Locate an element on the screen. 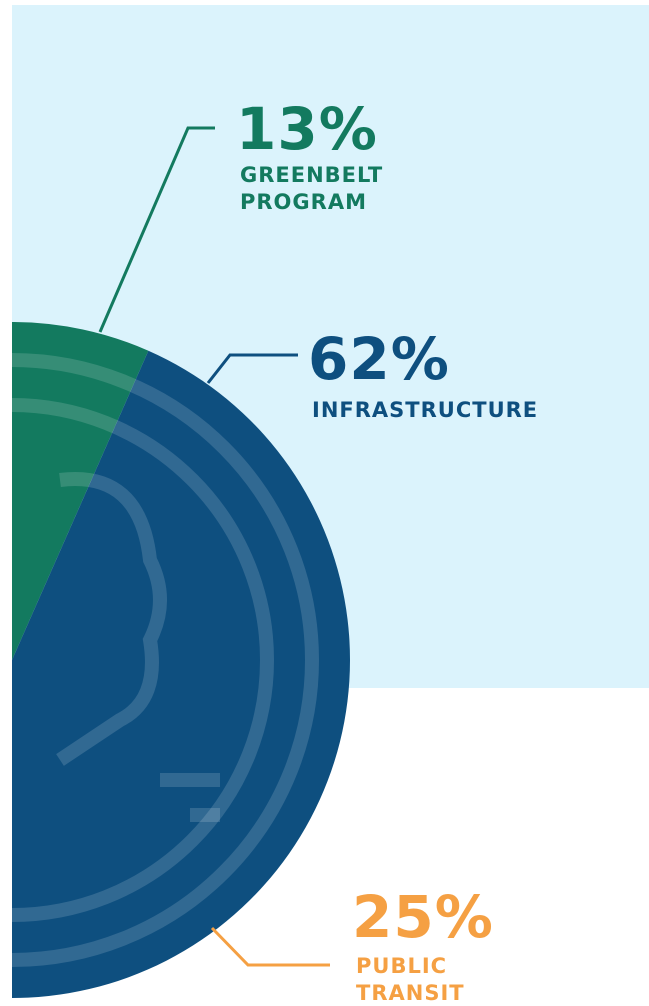 The image size is (649, 1006). category-label: GREENBELT PROGRAM is located at coordinates (312, 188).